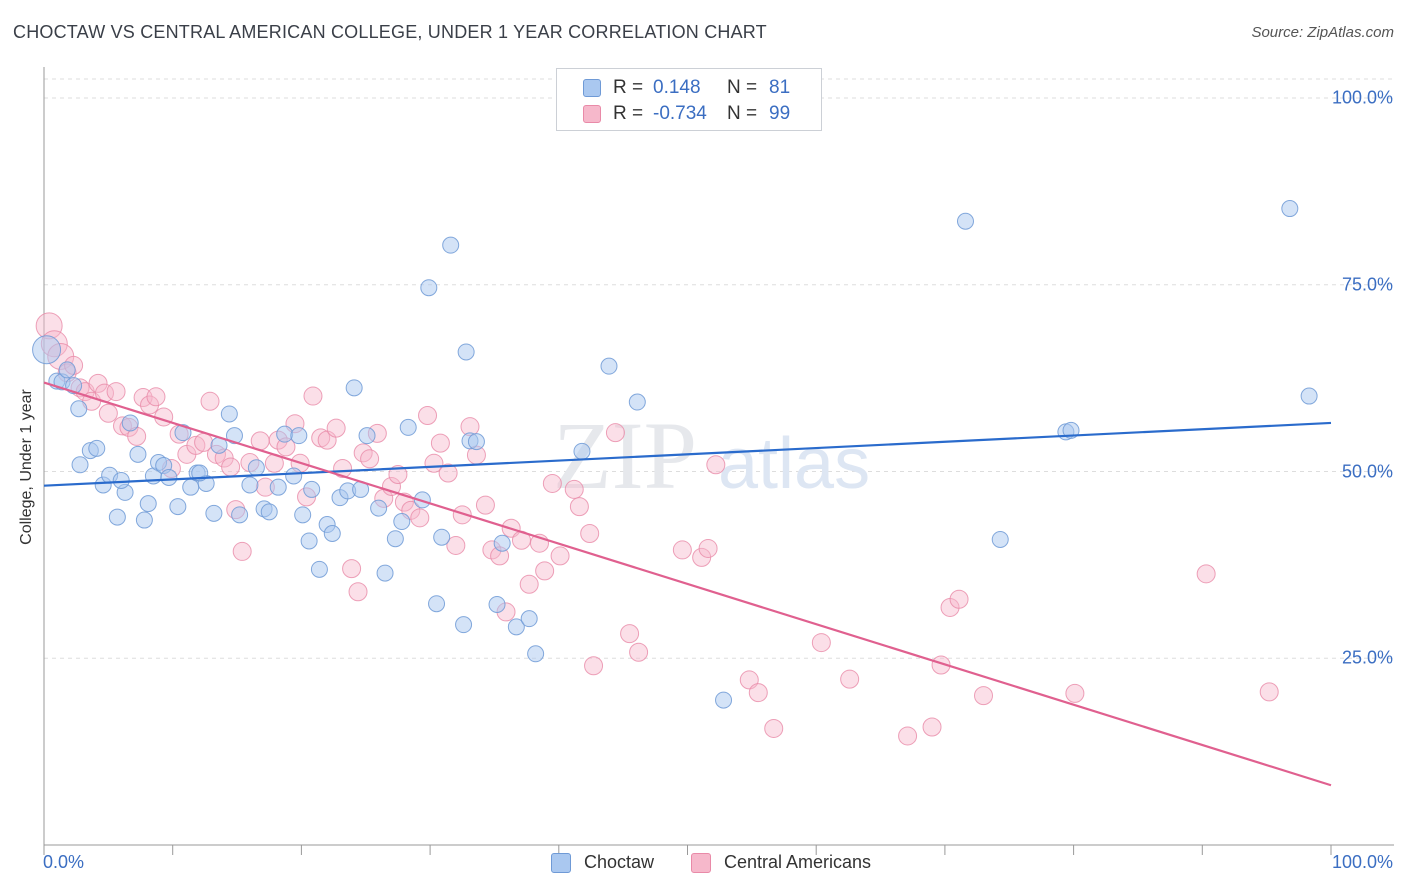 The height and width of the screenshot is (892, 1406). What do you see at coordinates (1367, 657) in the screenshot?
I see `y-tick-label: 25.0%` at bounding box center [1367, 657].